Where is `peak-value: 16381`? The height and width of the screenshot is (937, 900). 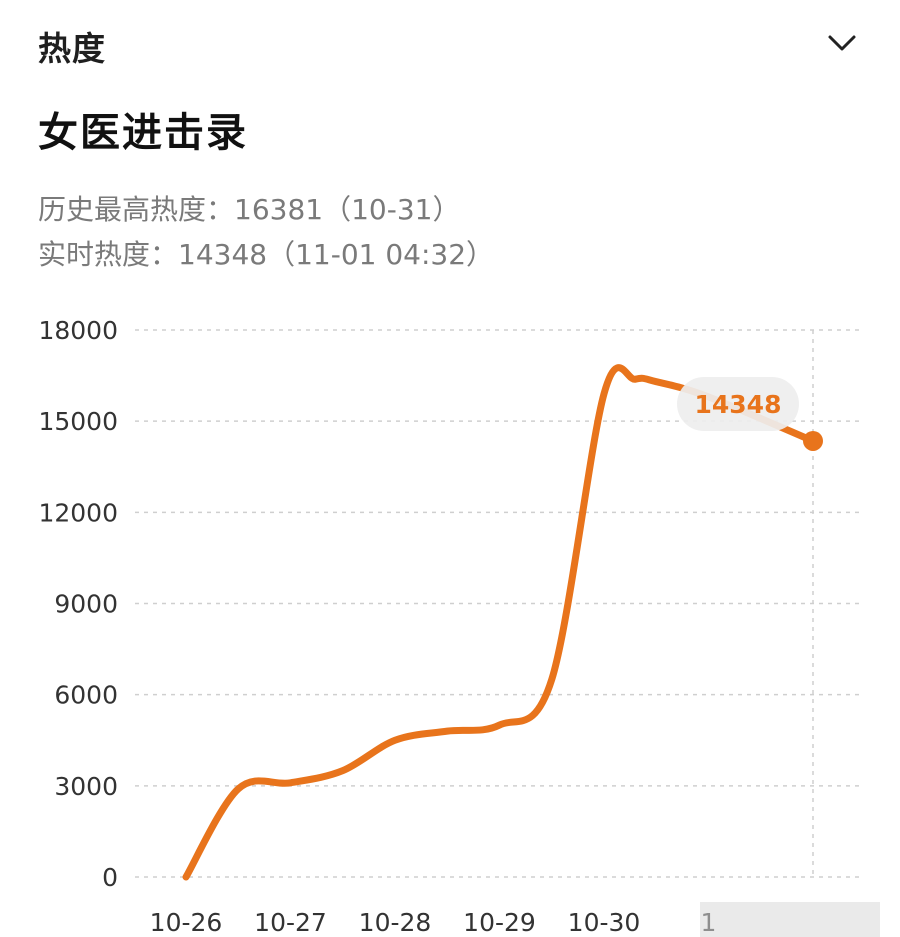
peak-value: 16381 is located at coordinates (279, 209).